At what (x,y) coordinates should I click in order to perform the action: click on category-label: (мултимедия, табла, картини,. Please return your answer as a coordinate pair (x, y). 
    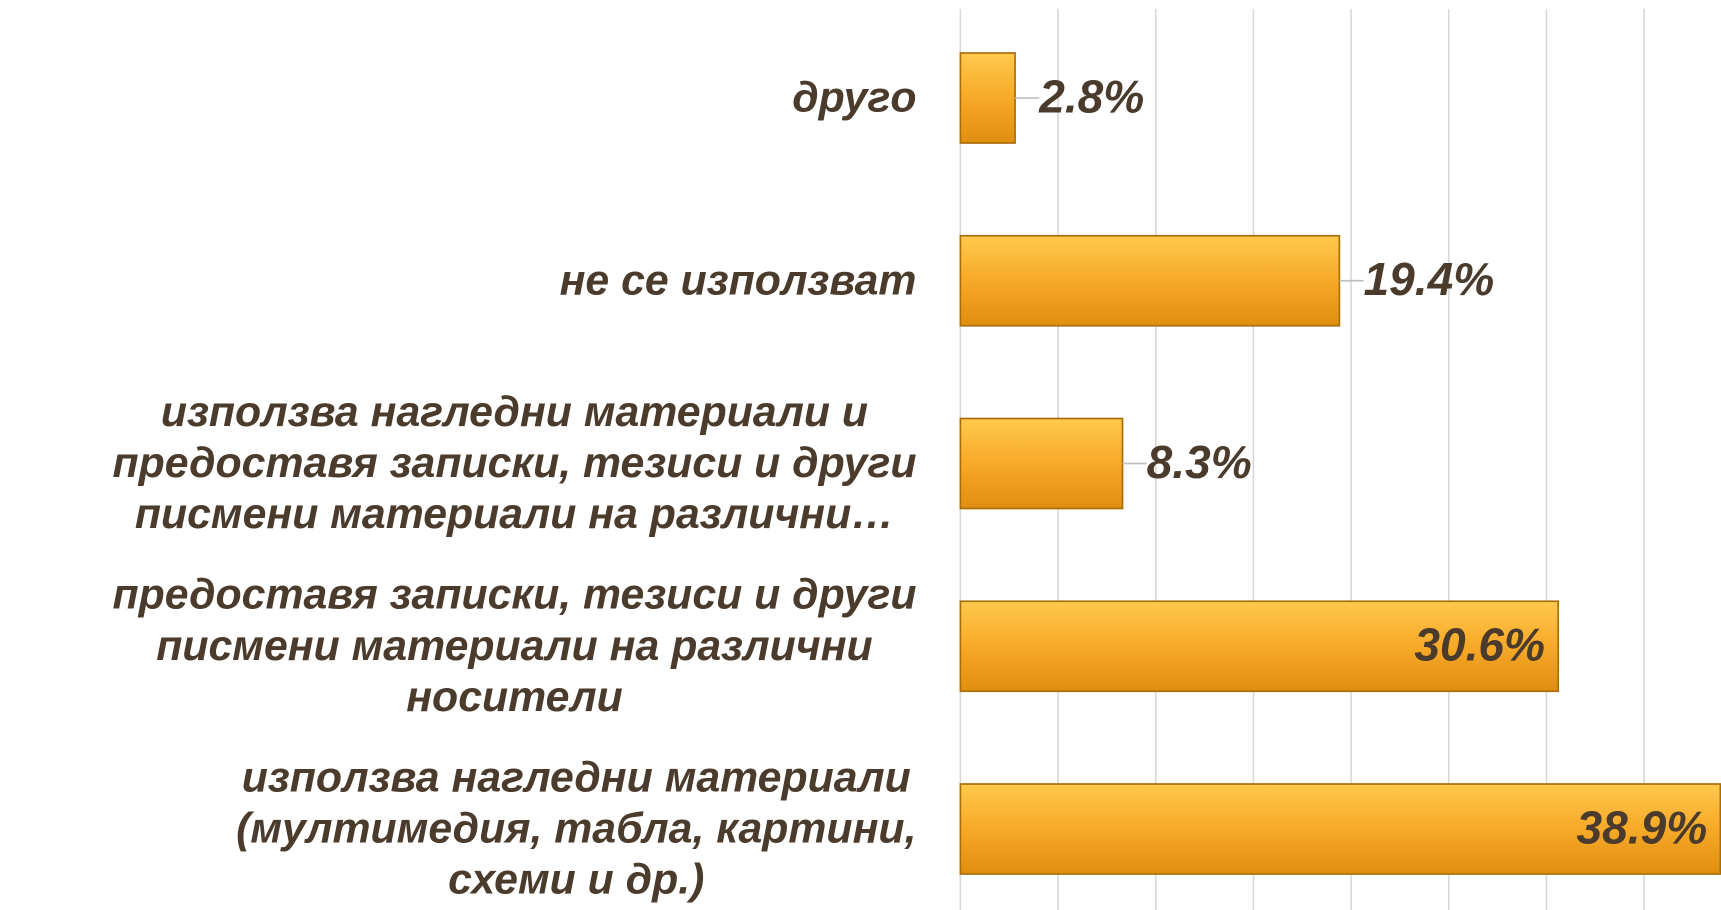
    Looking at the image, I should click on (576, 829).